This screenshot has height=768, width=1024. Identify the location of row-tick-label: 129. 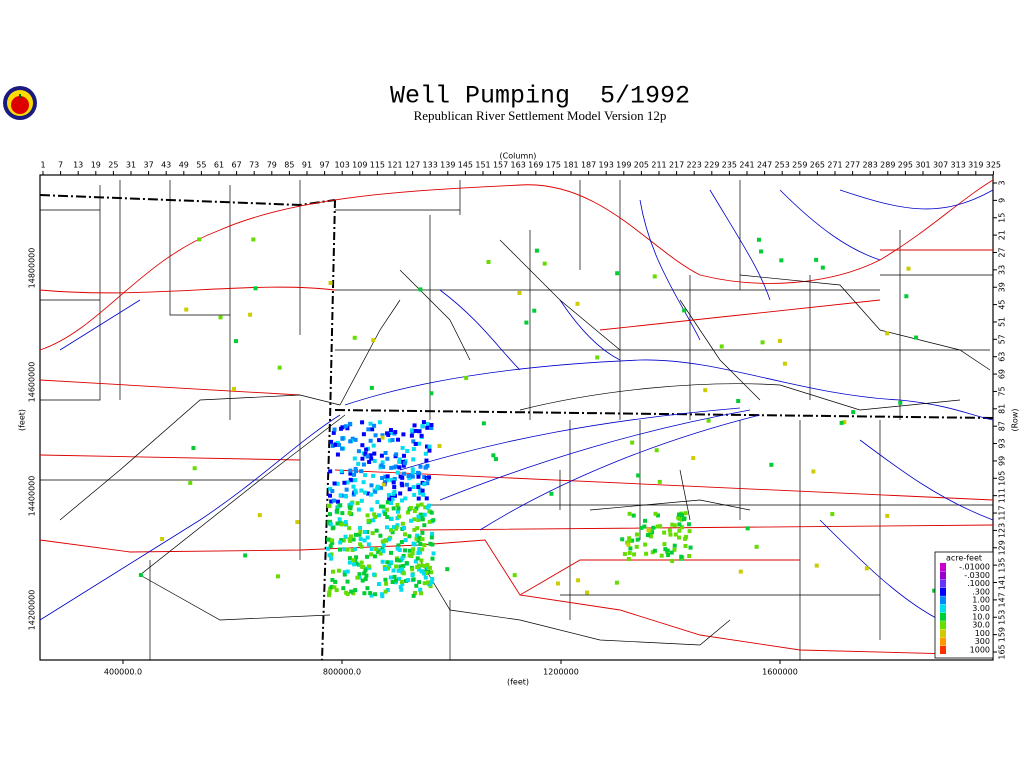
(1002, 547).